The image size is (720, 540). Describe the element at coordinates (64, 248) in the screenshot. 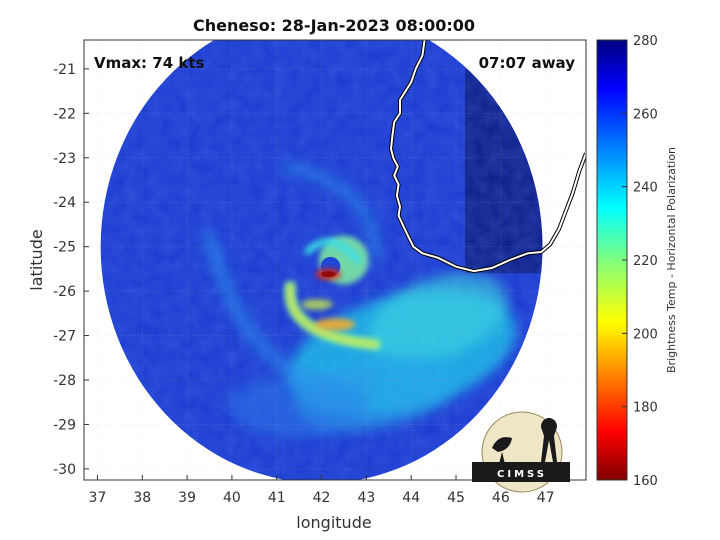

I see `y-tick-label: -25` at that location.